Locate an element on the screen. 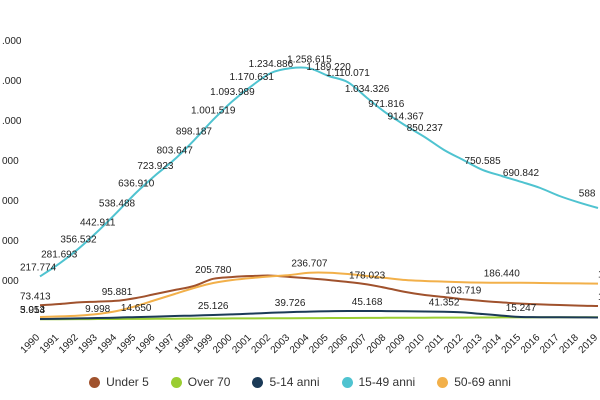  data-label: 9.998 is located at coordinates (97, 309).